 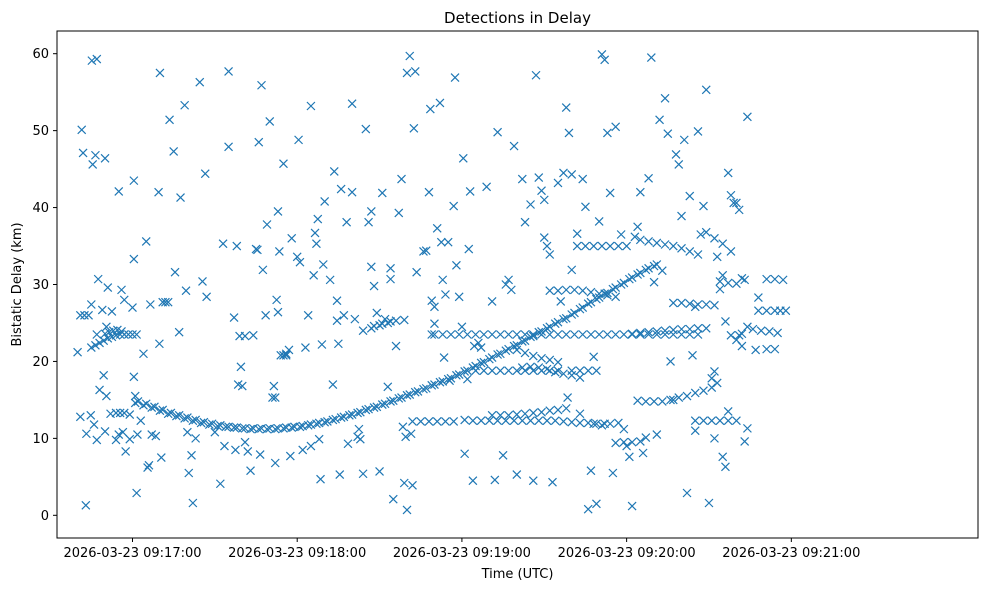 What do you see at coordinates (44, 285) in the screenshot?
I see `y-axis-ticks: 0 10 20 30 40 50 60` at bounding box center [44, 285].